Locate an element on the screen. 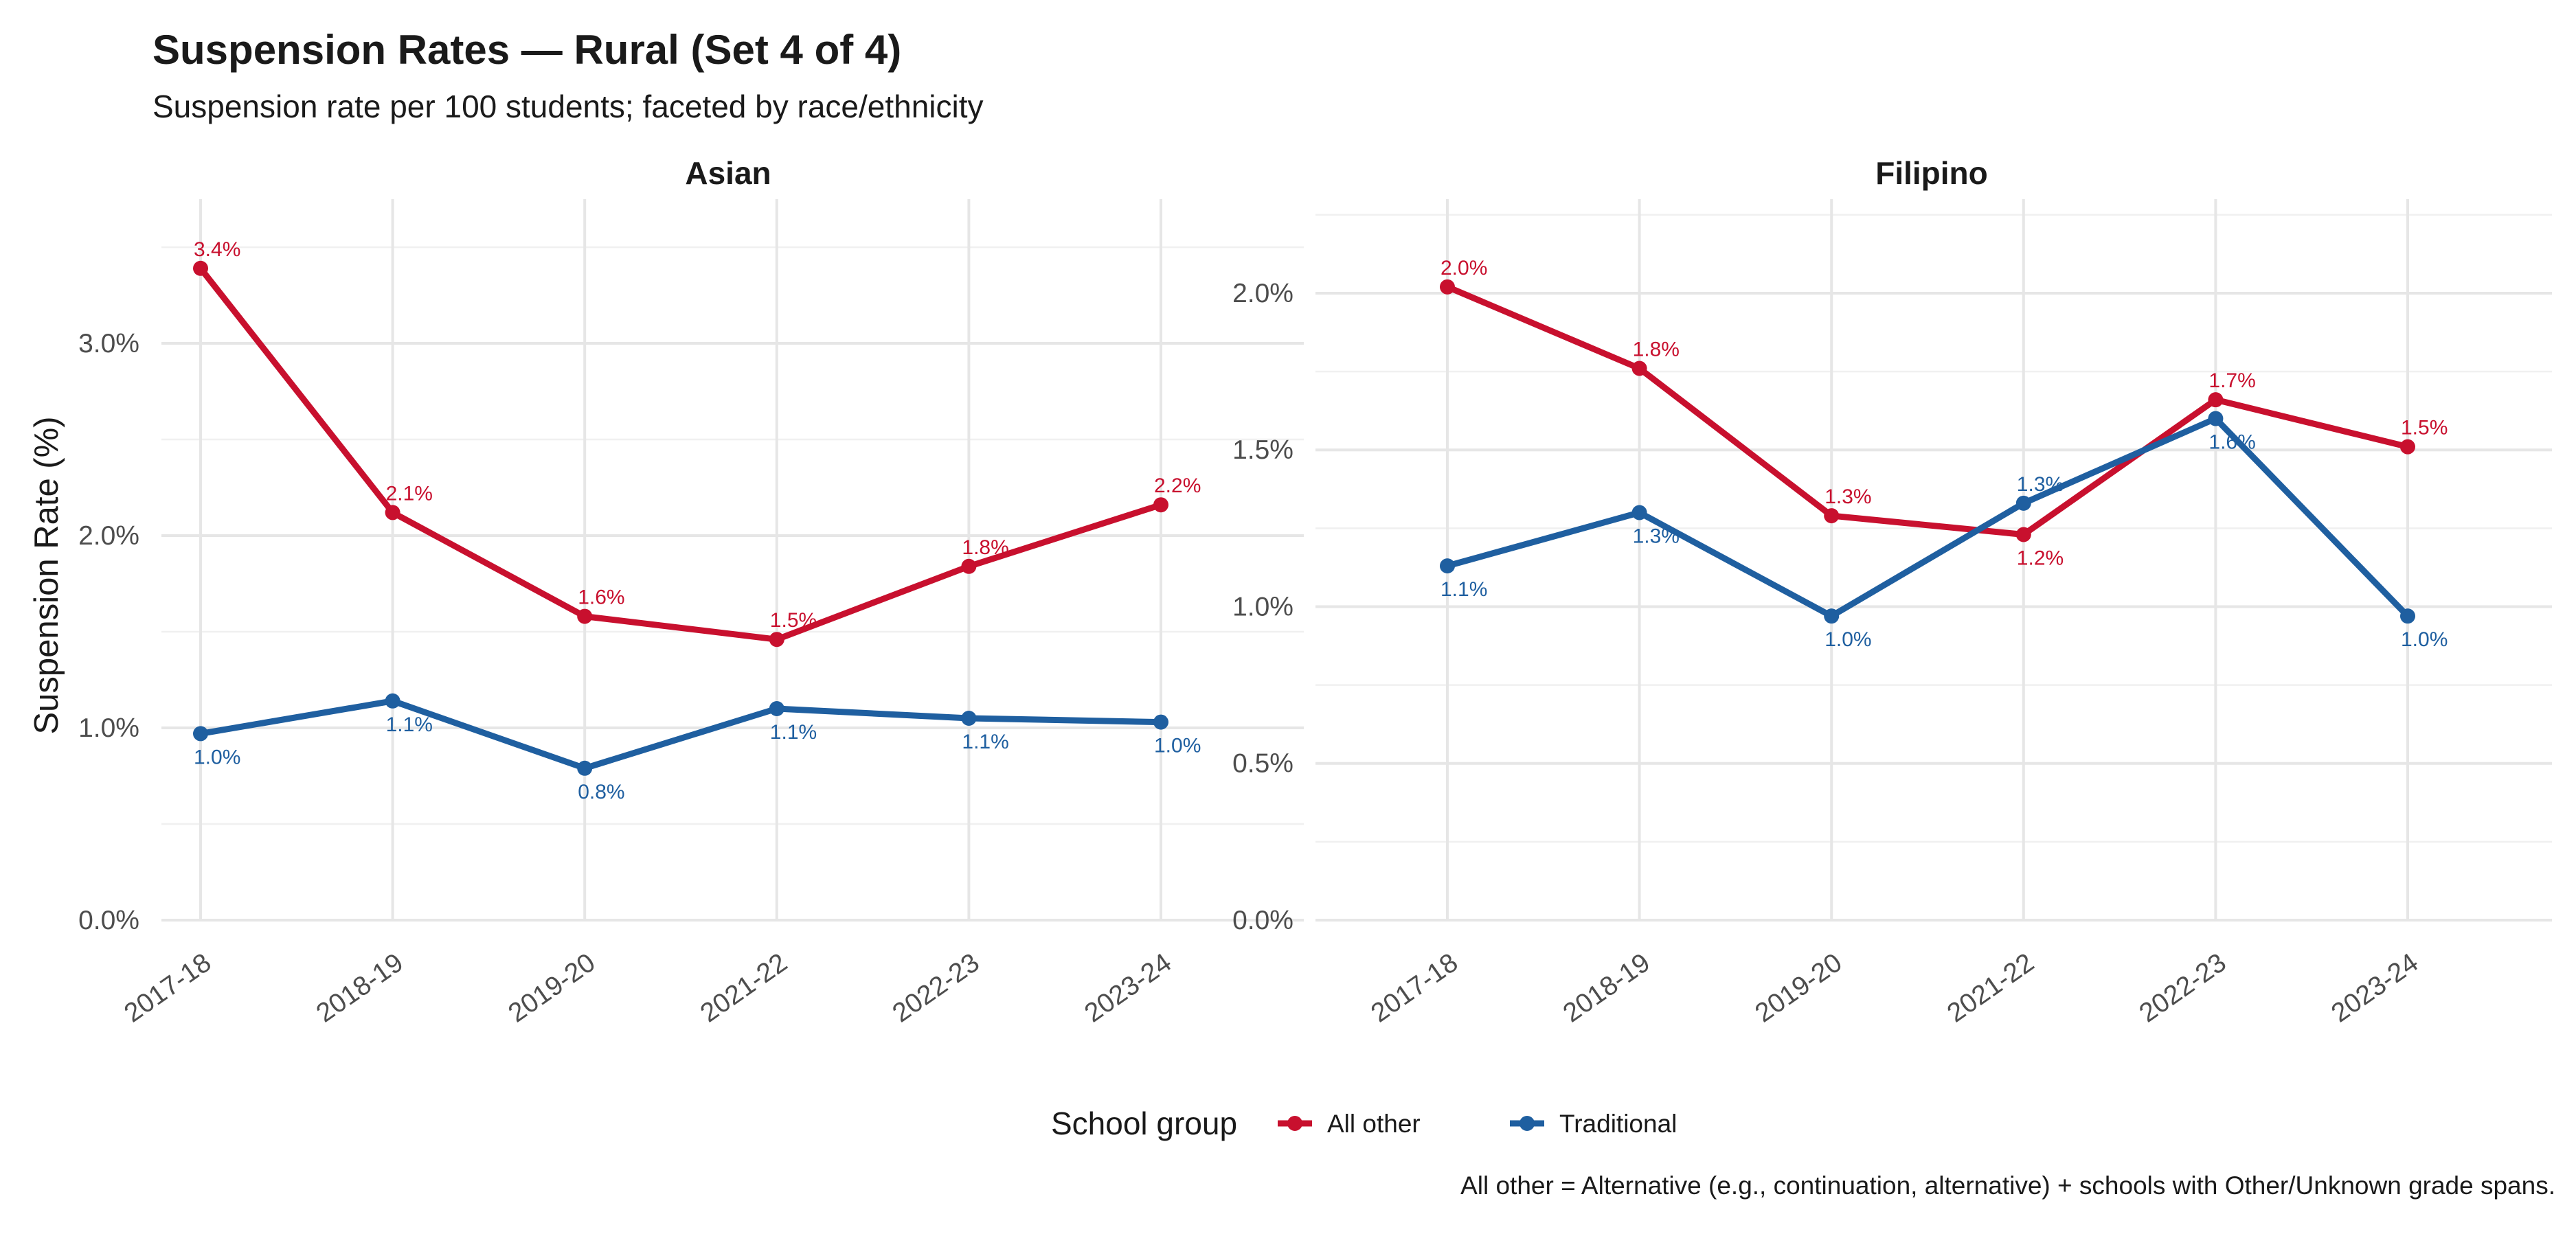 The width and height of the screenshot is (2576, 1236). series-all-other: 3.4% 2.1% 1.6% 1.5% 1.8% 2.2% is located at coordinates (697, 443).